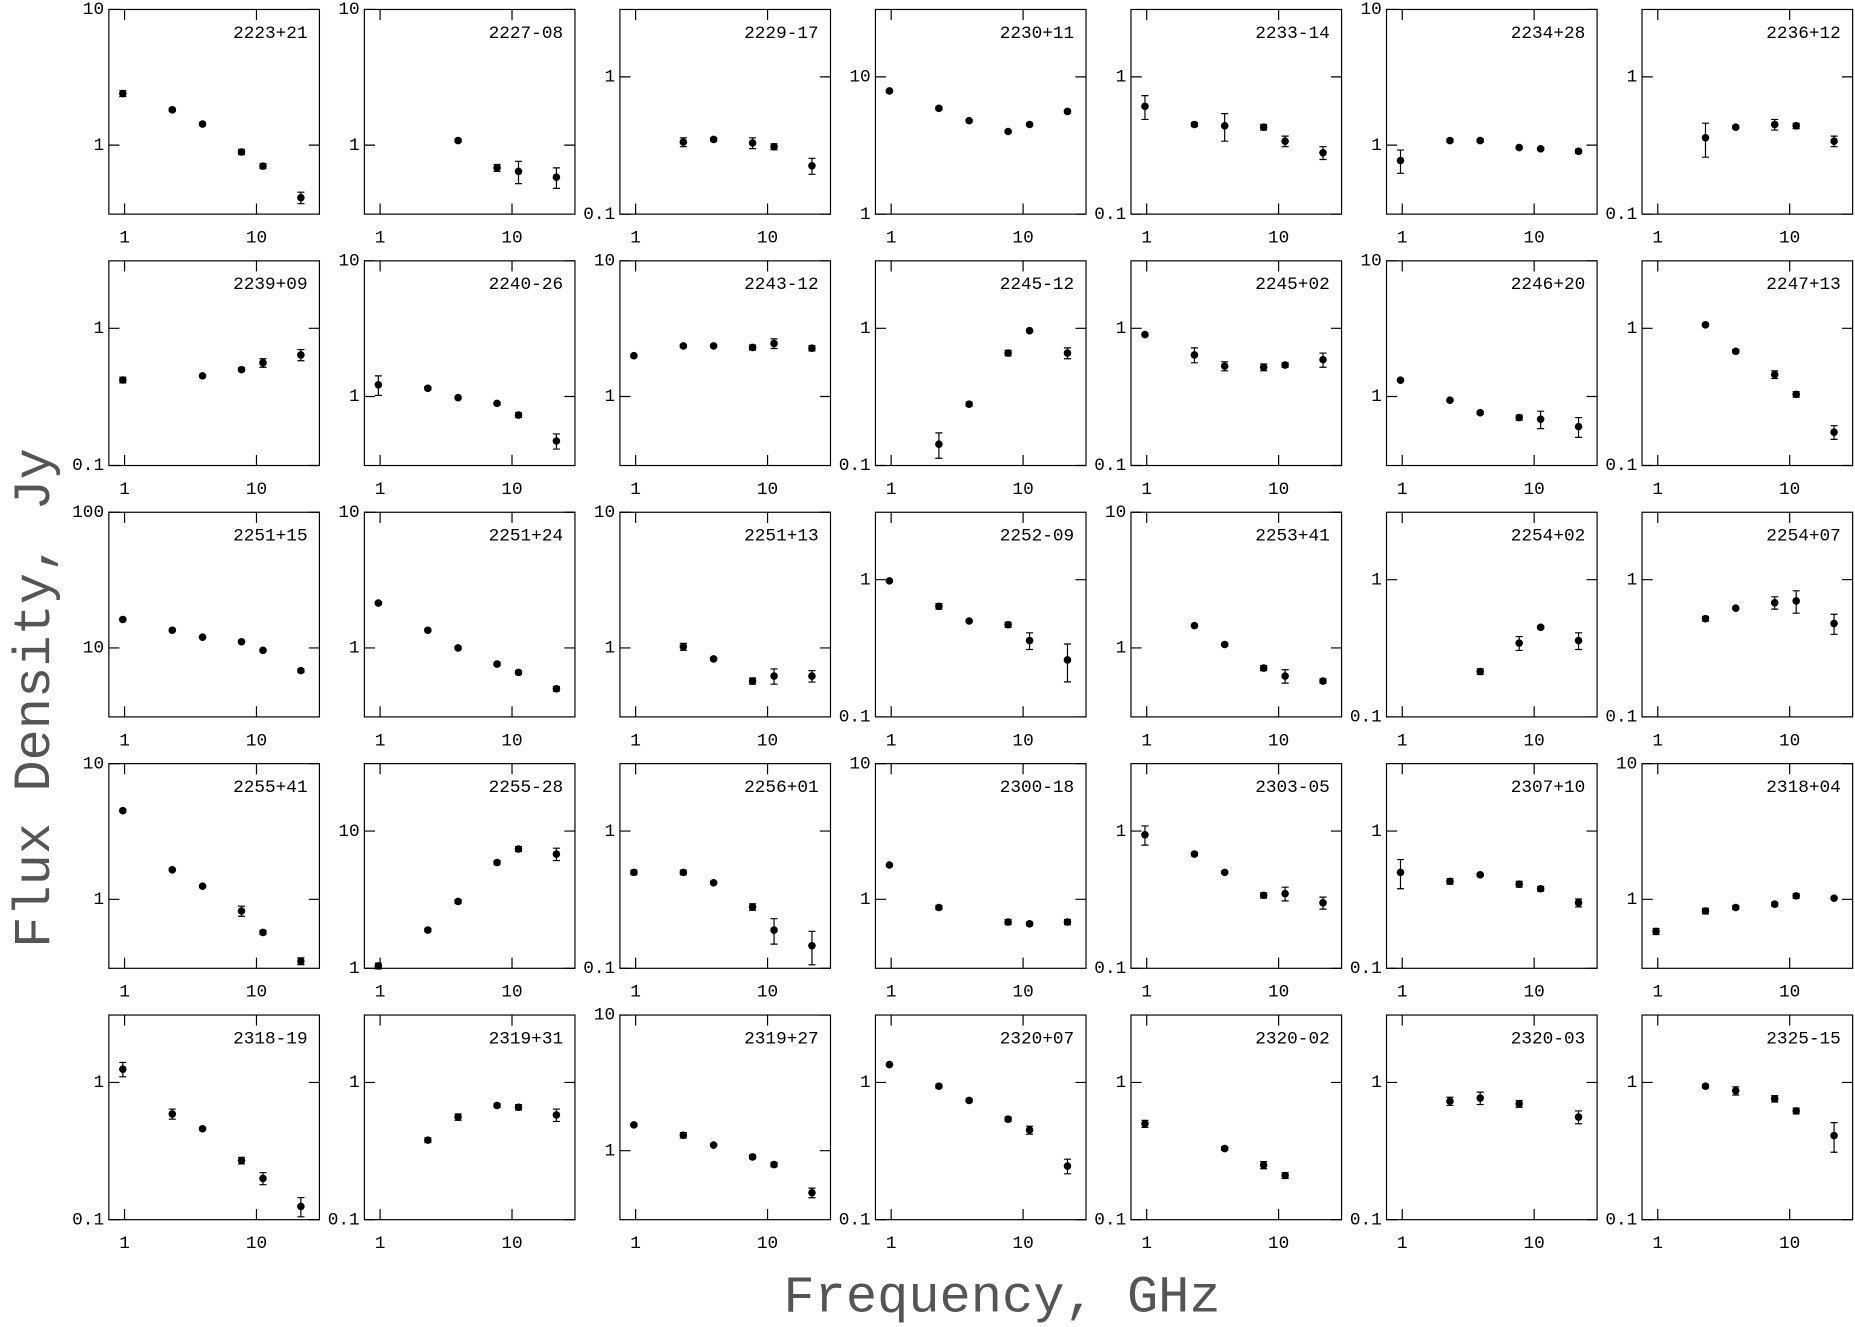 The height and width of the screenshot is (1327, 1855). What do you see at coordinates (1292, 1039) in the screenshot?
I see `panel-title: 2320-02` at bounding box center [1292, 1039].